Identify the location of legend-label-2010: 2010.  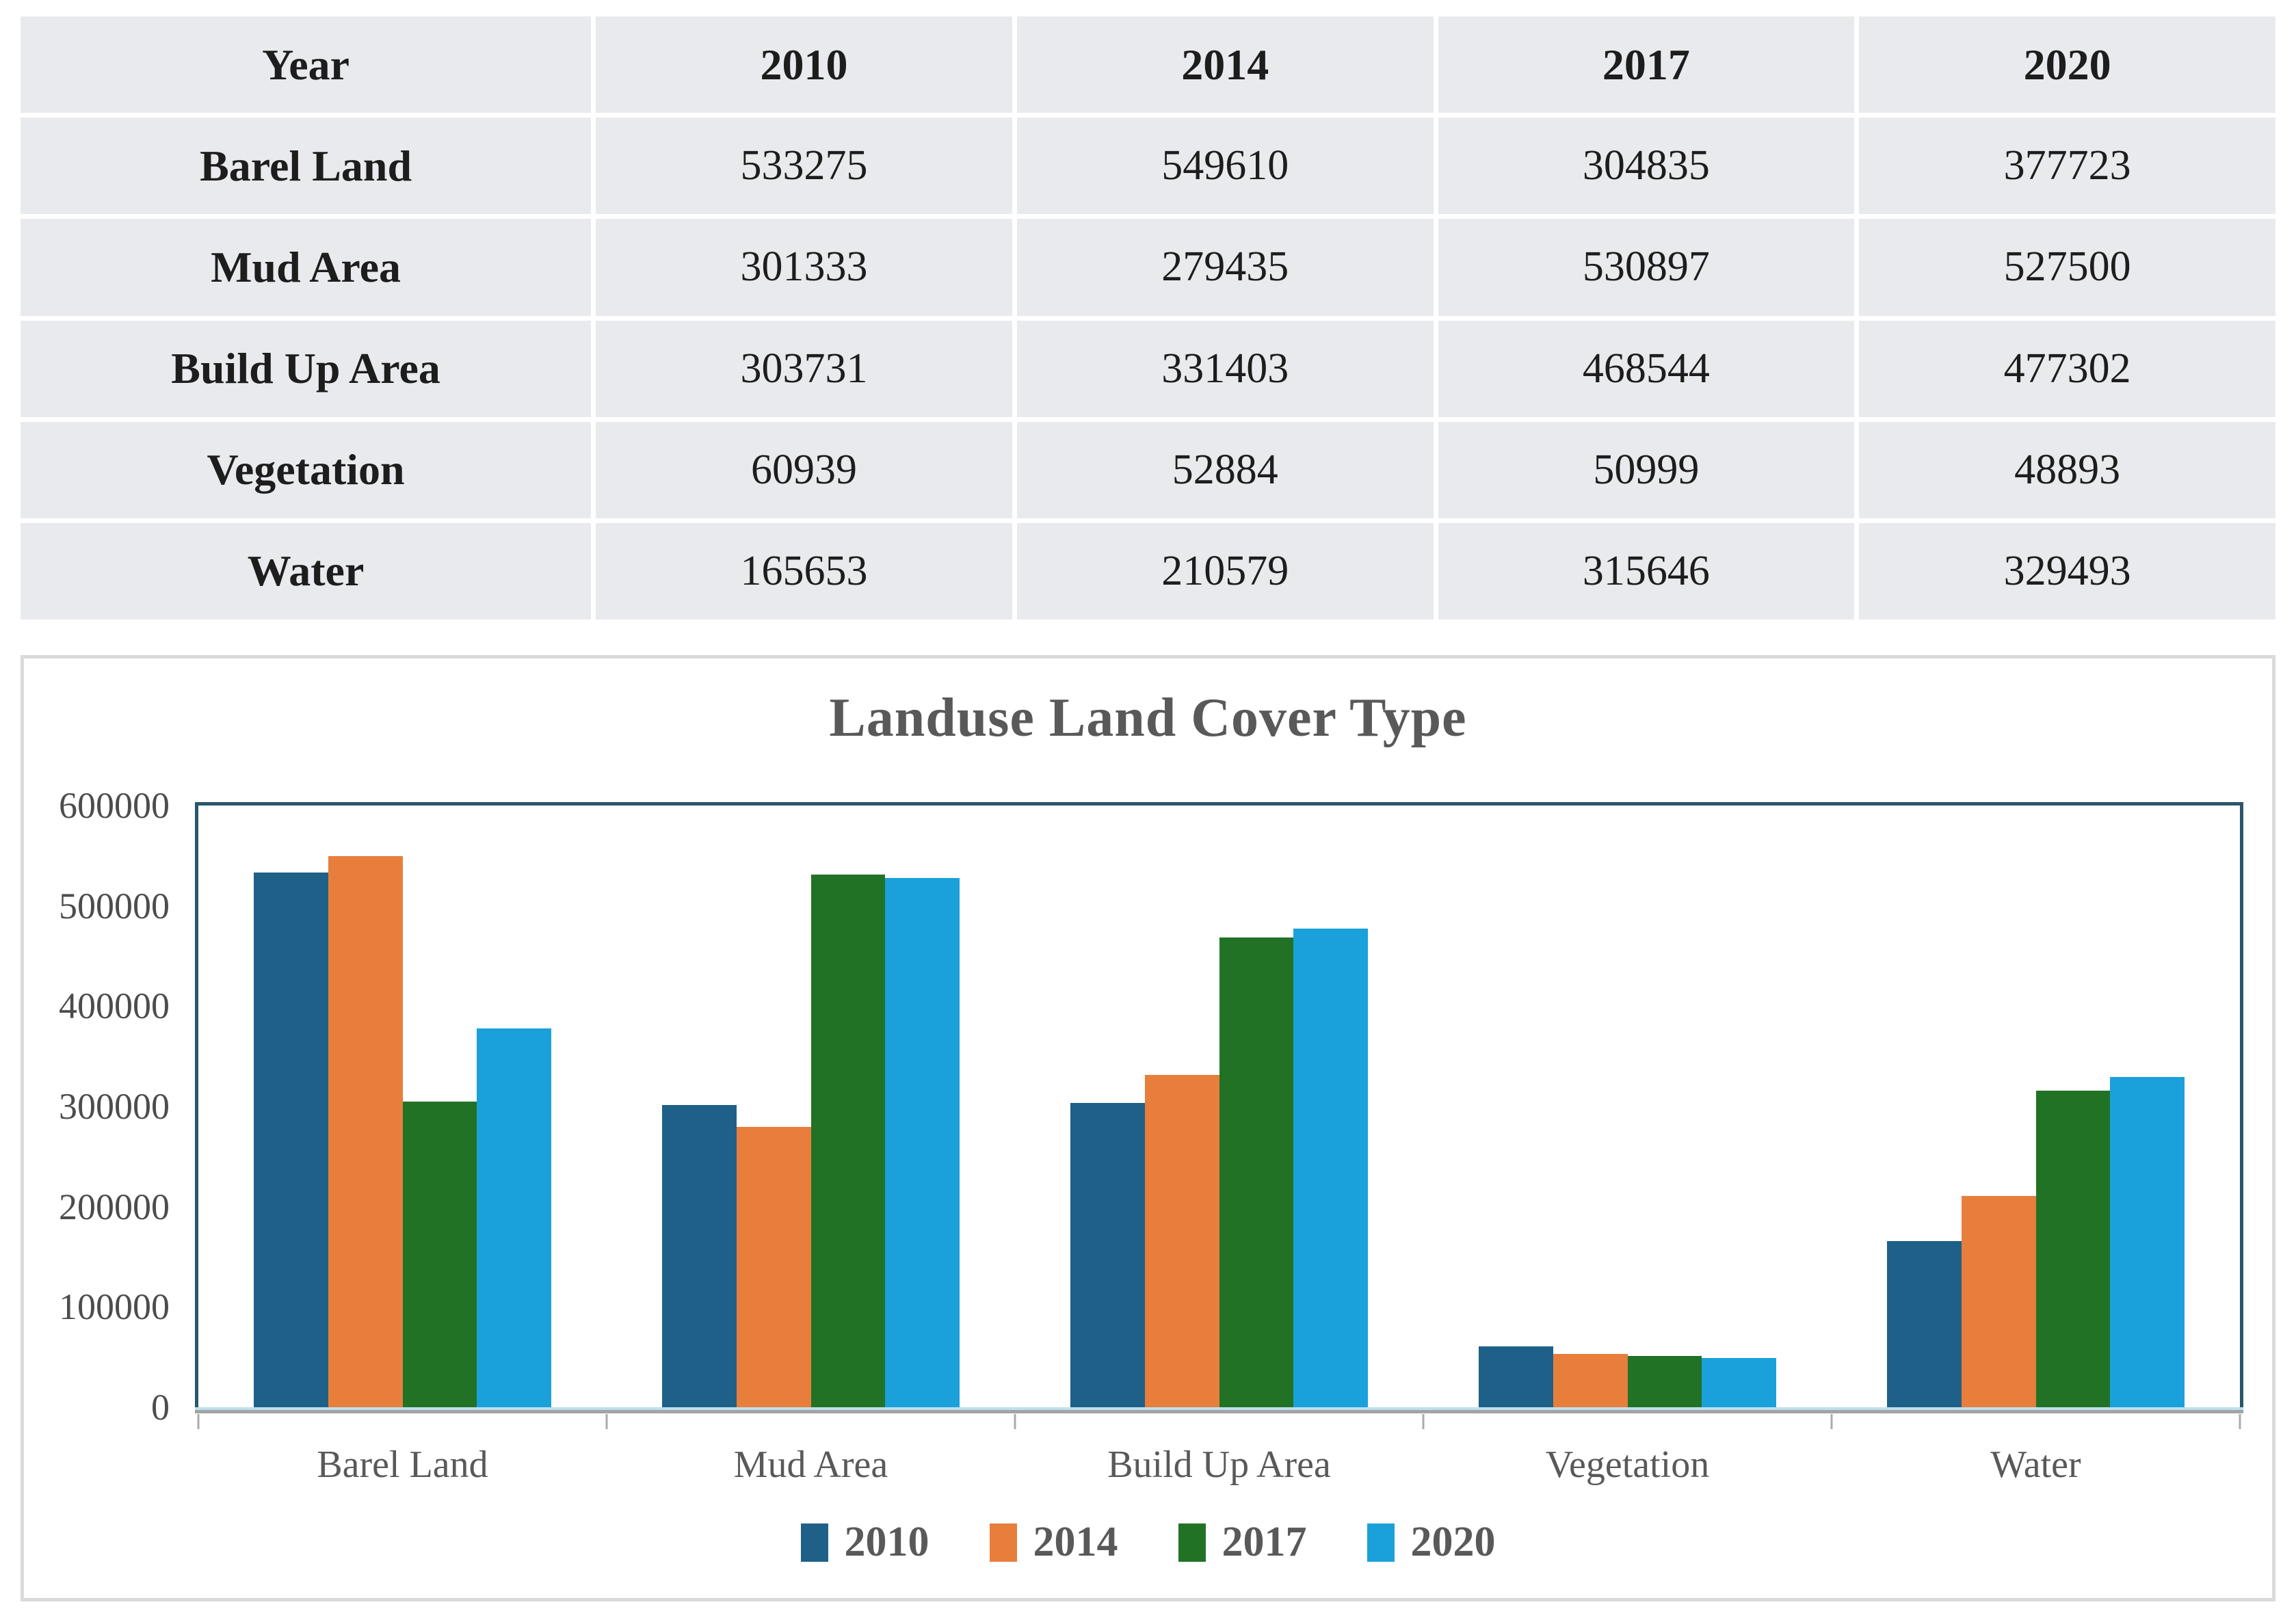
(886, 1542).